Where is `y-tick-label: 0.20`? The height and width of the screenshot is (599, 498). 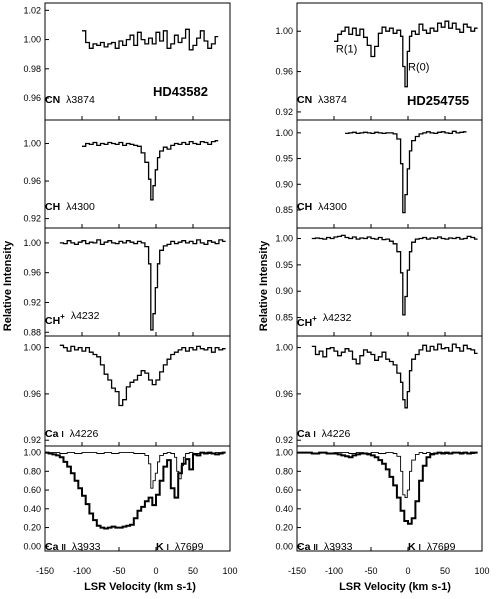
y-tick-label: 0.20 is located at coordinates (284, 528).